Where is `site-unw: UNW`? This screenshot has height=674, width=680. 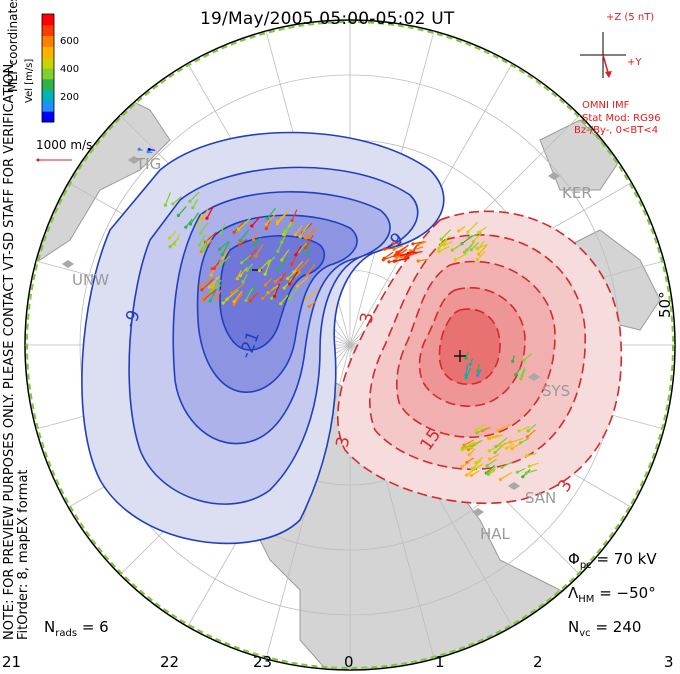 site-unw: UNW is located at coordinates (91, 280).